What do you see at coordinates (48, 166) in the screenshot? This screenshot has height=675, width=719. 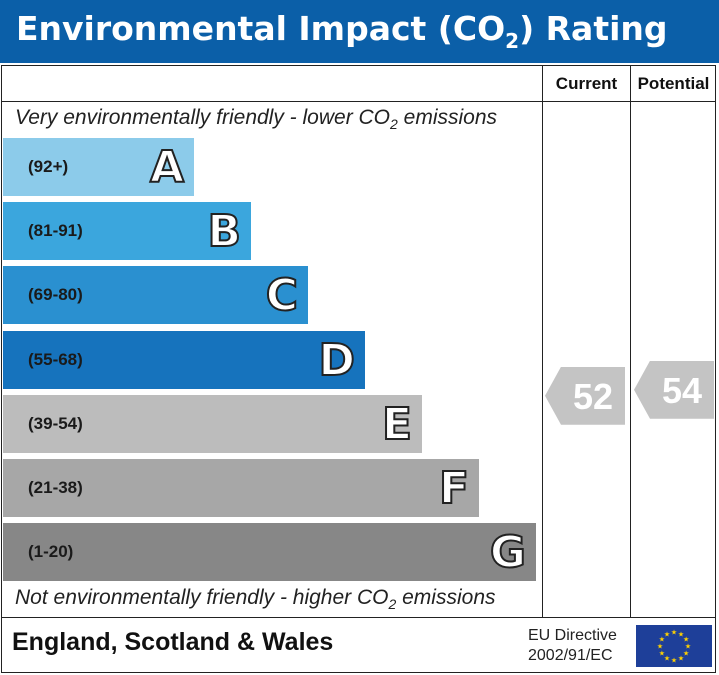 I see `band-range-label: (92+)` at bounding box center [48, 166].